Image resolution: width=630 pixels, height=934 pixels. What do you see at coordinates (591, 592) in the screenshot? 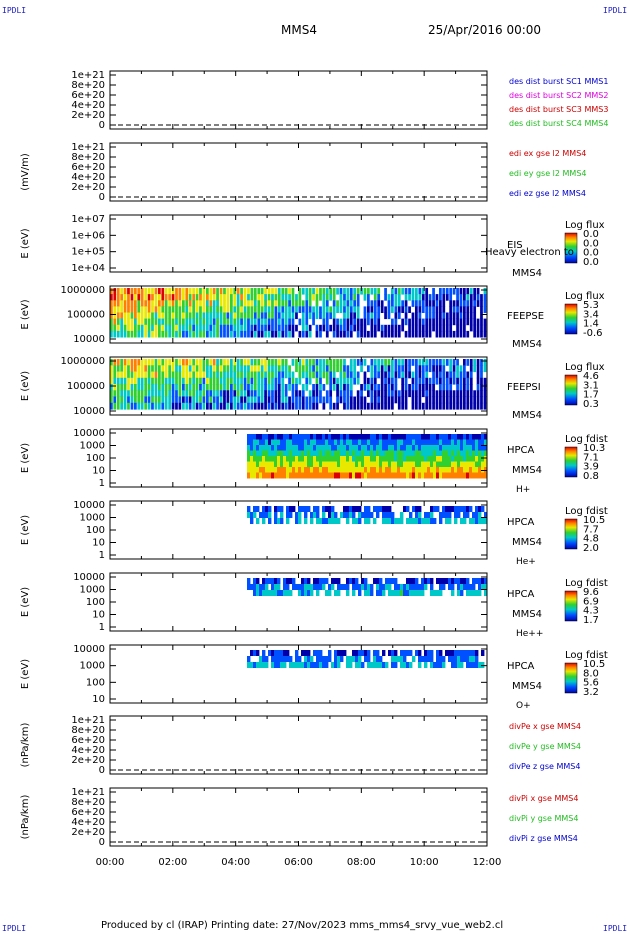
I see `colorbar-label: 9.6` at bounding box center [591, 592].